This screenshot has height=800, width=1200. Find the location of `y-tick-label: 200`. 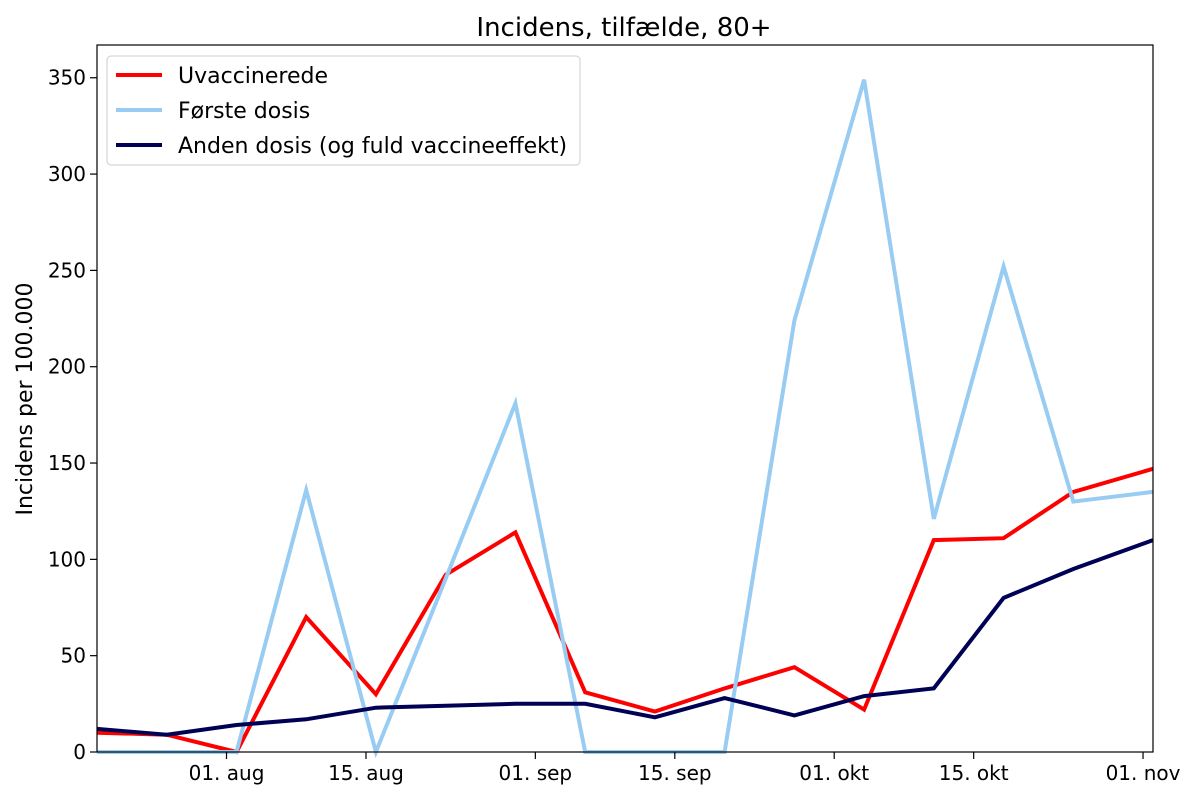

y-tick-label: 200 is located at coordinates (67, 367).